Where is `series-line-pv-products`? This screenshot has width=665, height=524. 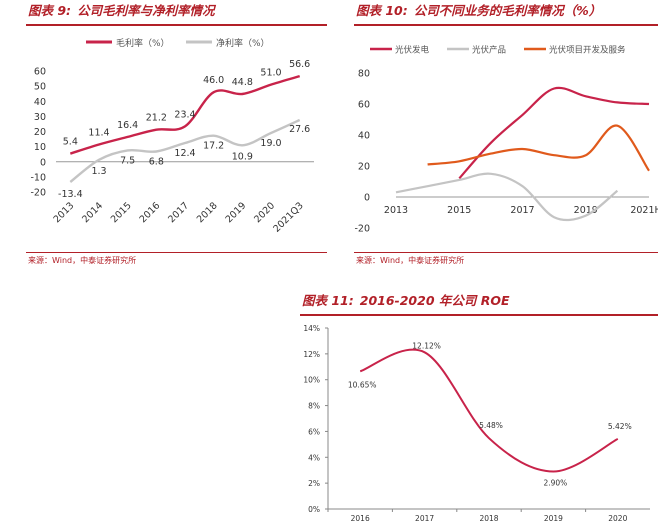
series-line-pv-products is located at coordinates (507, 197).